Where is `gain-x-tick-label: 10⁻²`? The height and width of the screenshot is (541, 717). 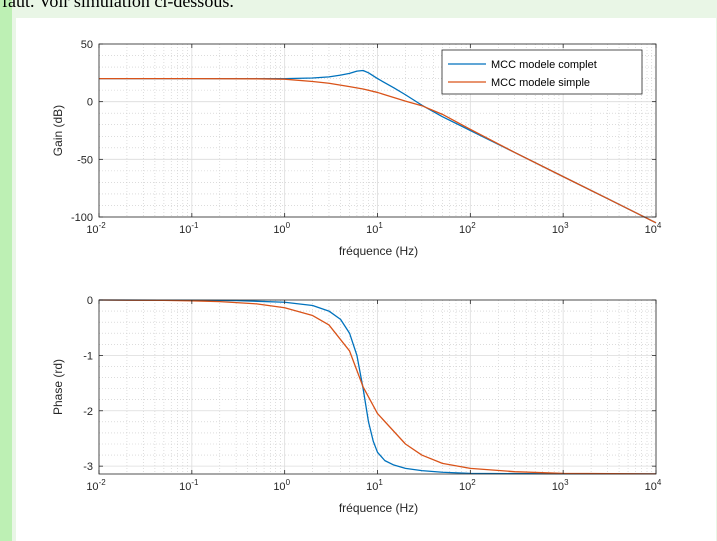
gain-x-tick-label: 10⁻² is located at coordinates (96, 228).